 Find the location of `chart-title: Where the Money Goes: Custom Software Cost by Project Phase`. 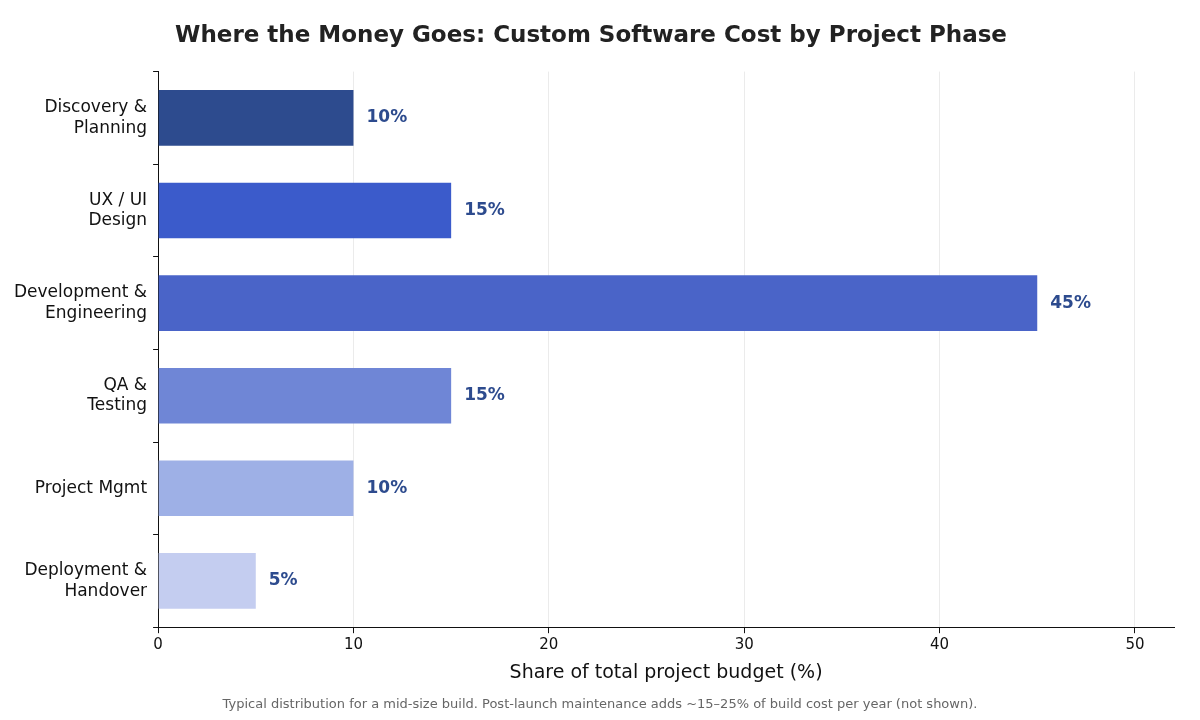

chart-title: Where the Money Goes: Custom Software Cost by Project Phase is located at coordinates (591, 33).